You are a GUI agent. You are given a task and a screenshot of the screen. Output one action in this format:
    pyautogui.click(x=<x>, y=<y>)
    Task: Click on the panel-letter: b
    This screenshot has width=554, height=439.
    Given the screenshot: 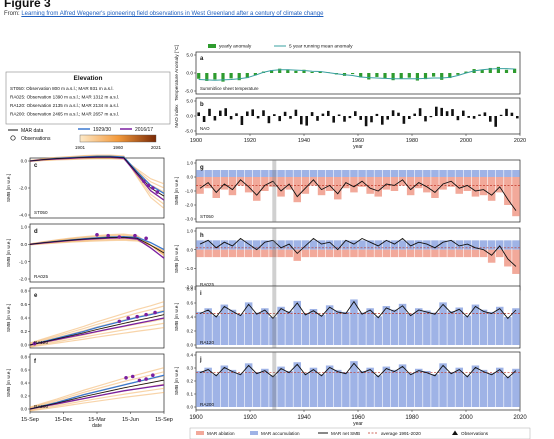 What is the action you would take?
    pyautogui.click(x=202, y=105)
    